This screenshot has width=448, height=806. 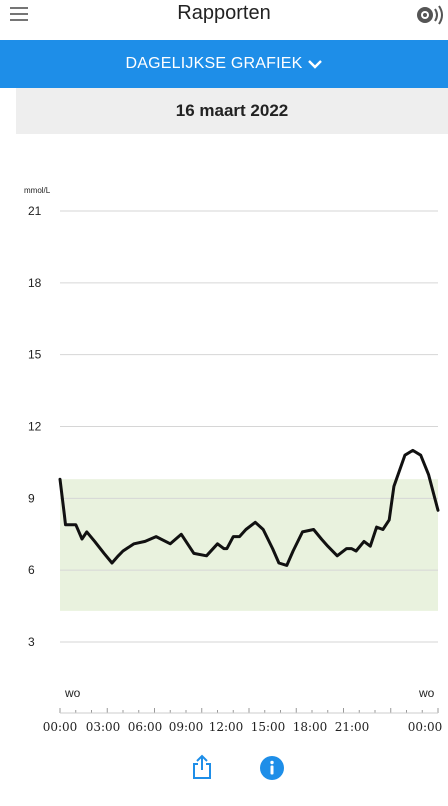 I want to click on day-label-start: wo, so click(x=72, y=693).